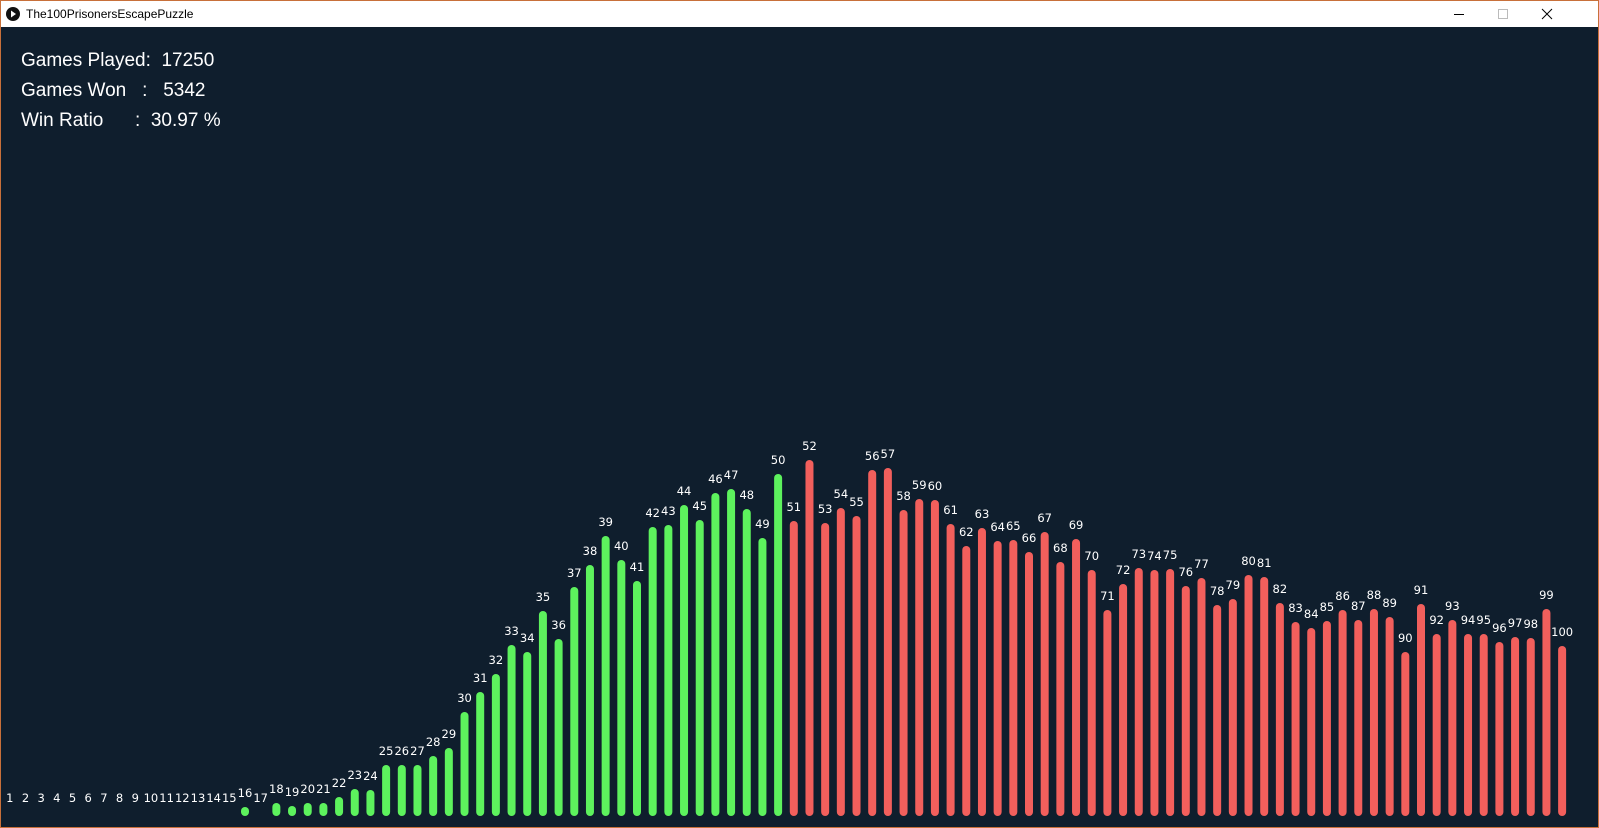 The image size is (1599, 828). Describe the element at coordinates (276, 789) in the screenshot. I see `bar-label: 18` at that location.